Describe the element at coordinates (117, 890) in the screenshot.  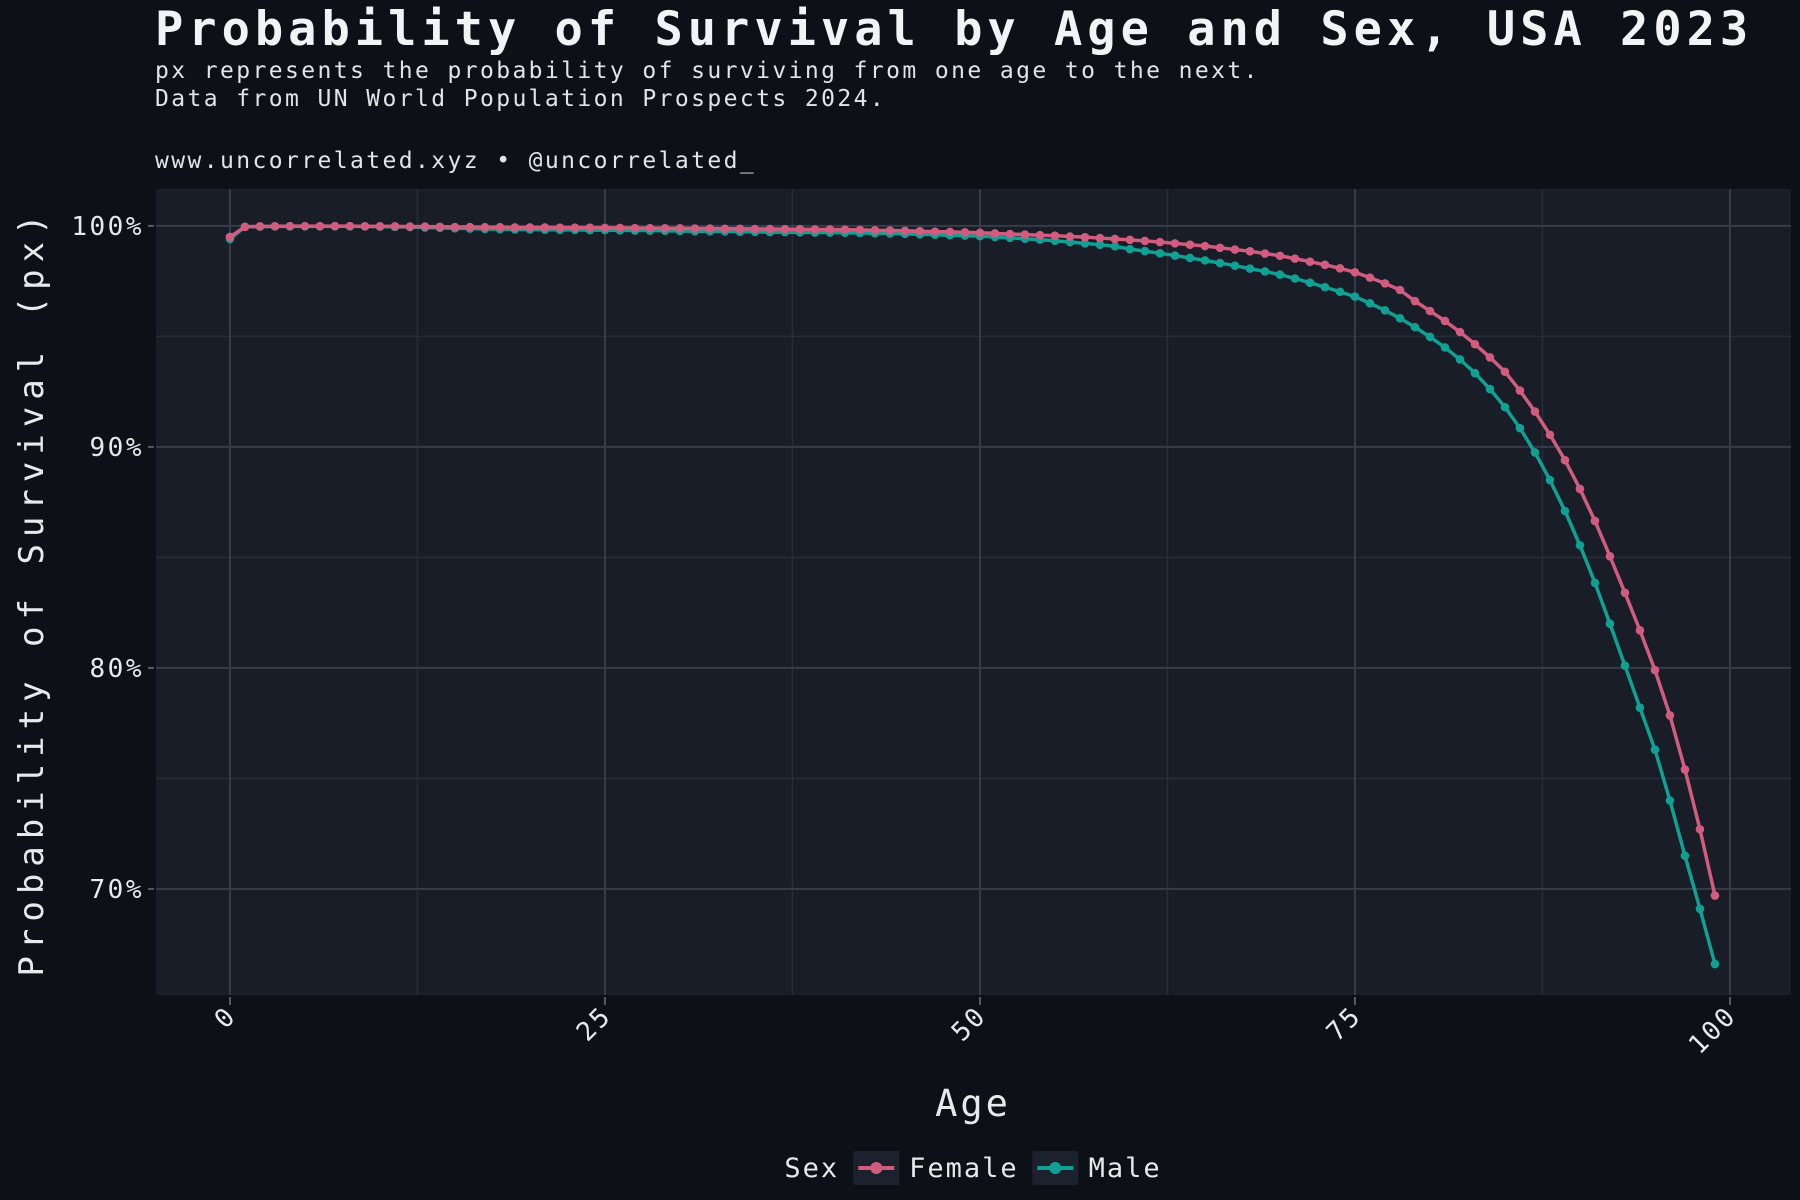
I see `y-tick-label: 70%` at that location.